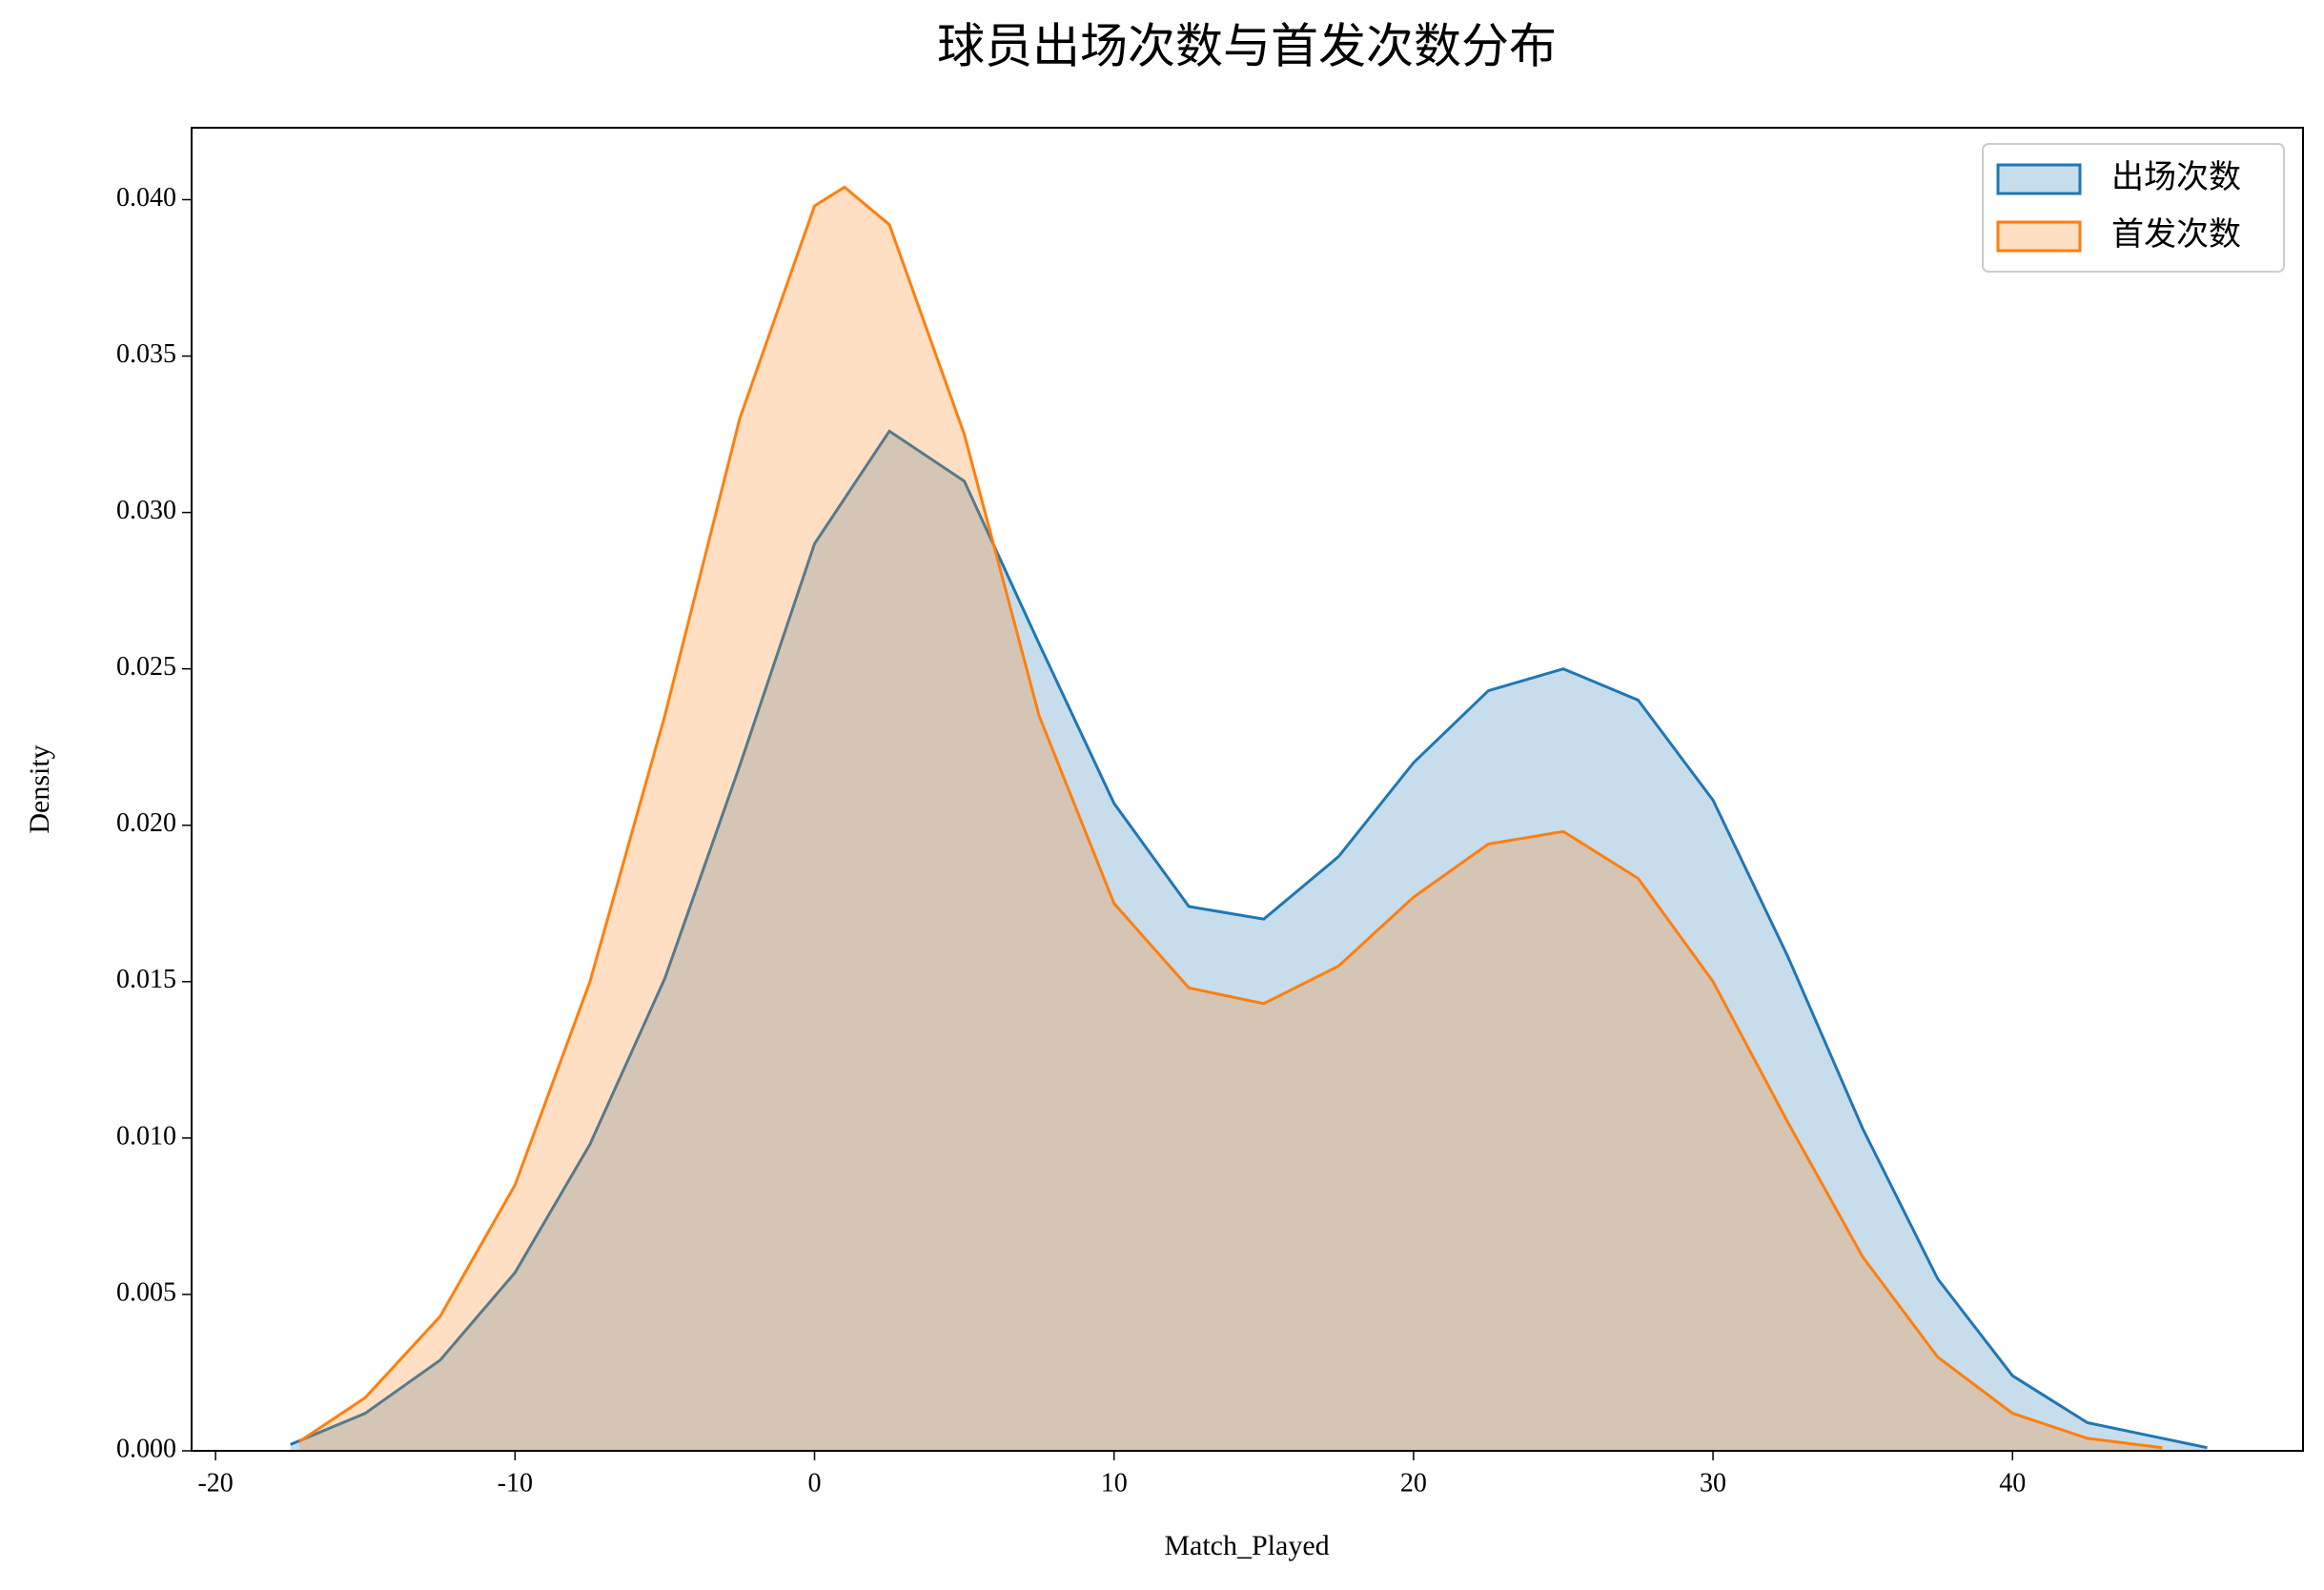  I want to click on y-tick-label: 0.040, so click(146, 198).